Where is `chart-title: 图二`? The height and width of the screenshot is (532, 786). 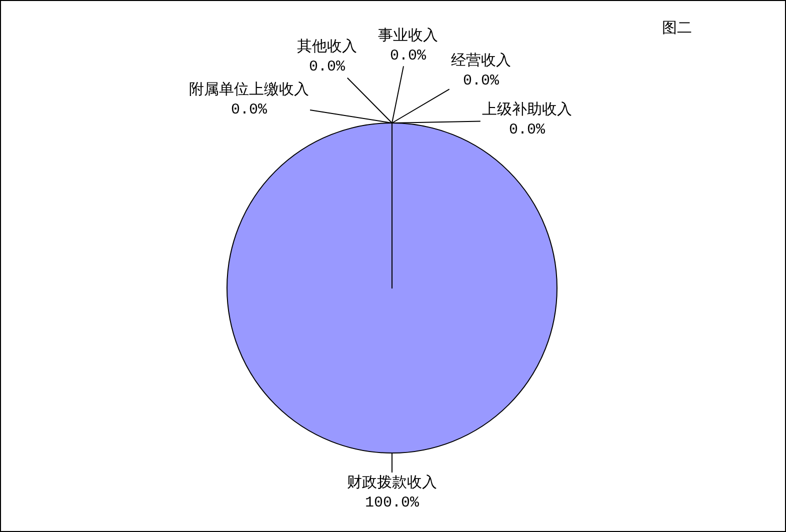 chart-title: 图二 is located at coordinates (677, 29).